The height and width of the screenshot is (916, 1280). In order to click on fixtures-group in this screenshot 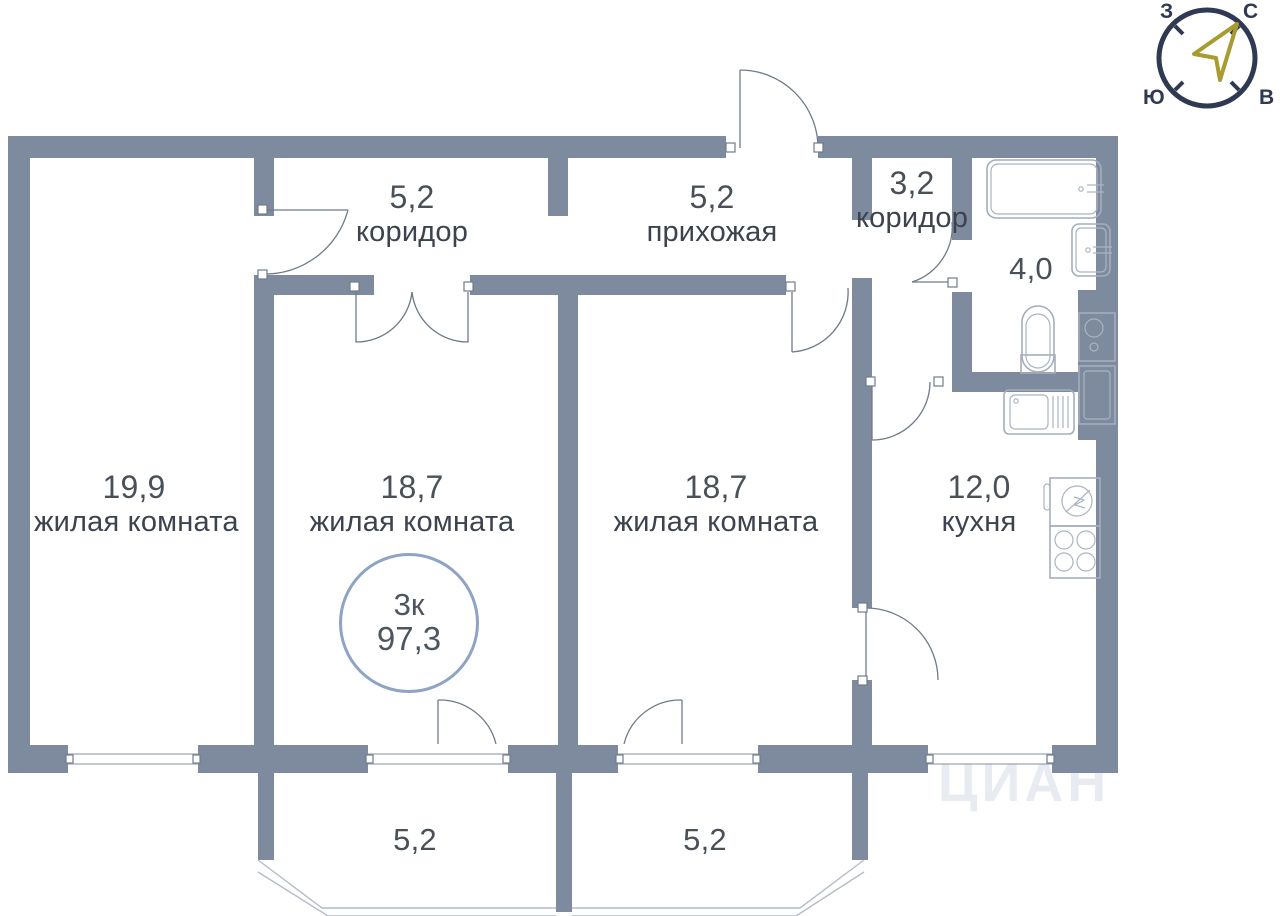, I will do `click(1051, 369)`.